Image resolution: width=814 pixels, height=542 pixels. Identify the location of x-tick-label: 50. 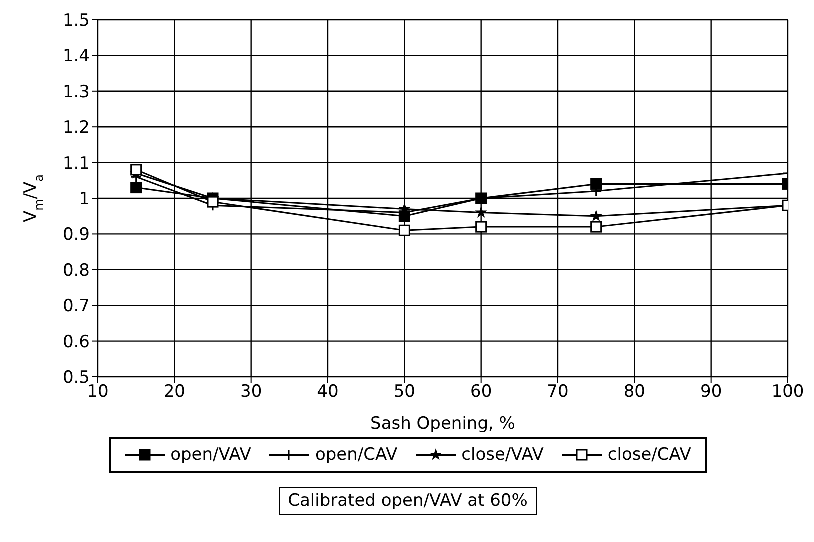
(405, 392).